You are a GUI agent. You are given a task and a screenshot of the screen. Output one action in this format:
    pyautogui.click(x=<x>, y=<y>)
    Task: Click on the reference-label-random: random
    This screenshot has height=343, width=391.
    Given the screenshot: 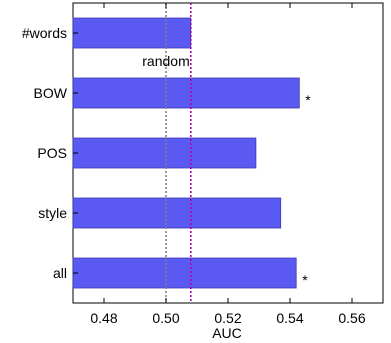 What is the action you would take?
    pyautogui.click(x=165, y=61)
    